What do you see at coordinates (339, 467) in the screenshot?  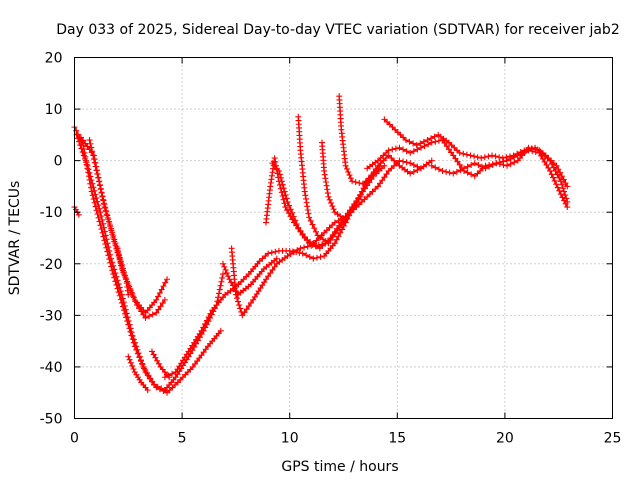 I see `x-axis-title: GPS time / hours` at bounding box center [339, 467].